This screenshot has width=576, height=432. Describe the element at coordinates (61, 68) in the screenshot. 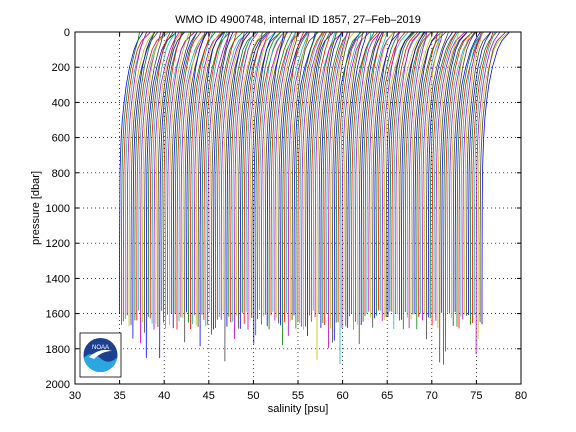

I see `y-tick-label: 200` at that location.